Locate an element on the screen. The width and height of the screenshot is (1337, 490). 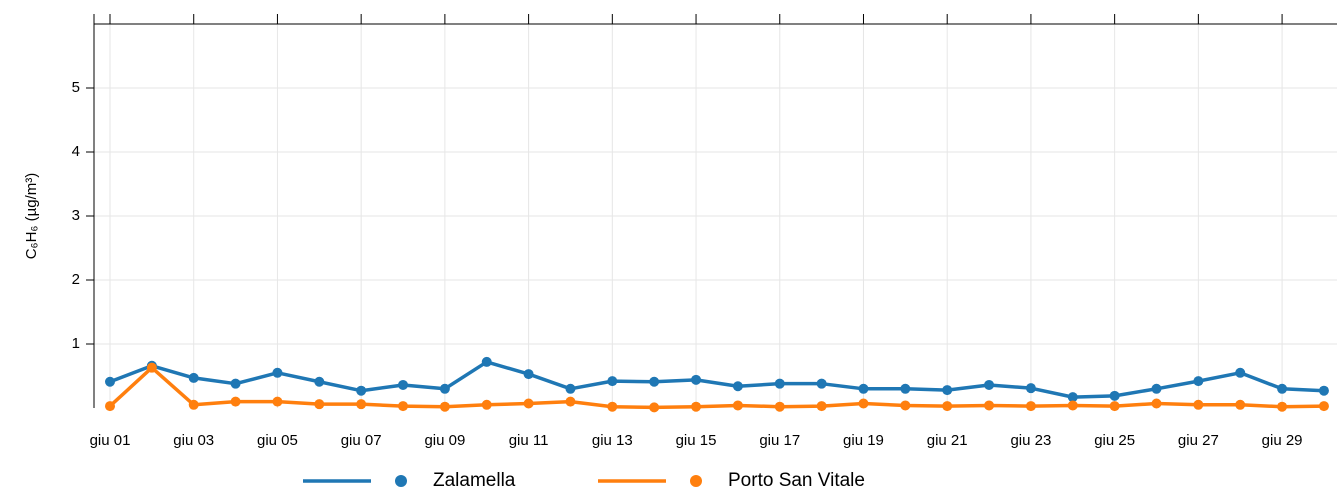
x-tick-label: giu 25 is located at coordinates (1114, 440).